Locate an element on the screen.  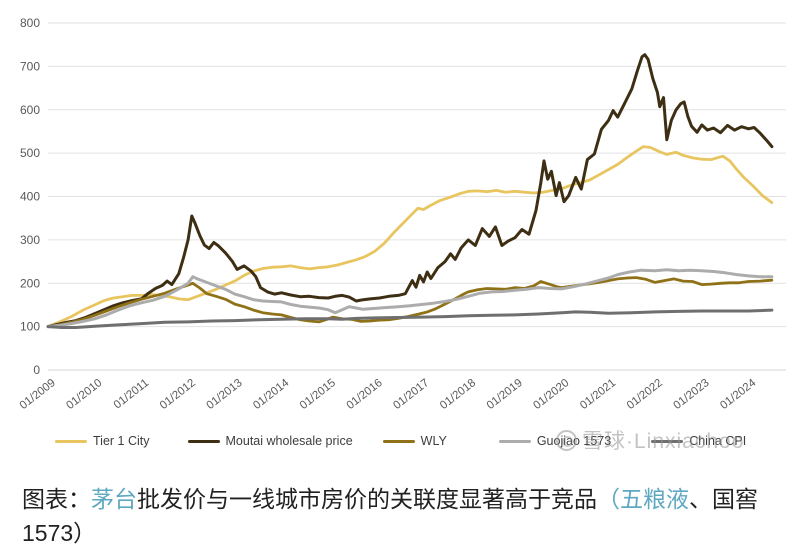
x-axis-tick-label: 01/2018 is located at coordinates (458, 394).